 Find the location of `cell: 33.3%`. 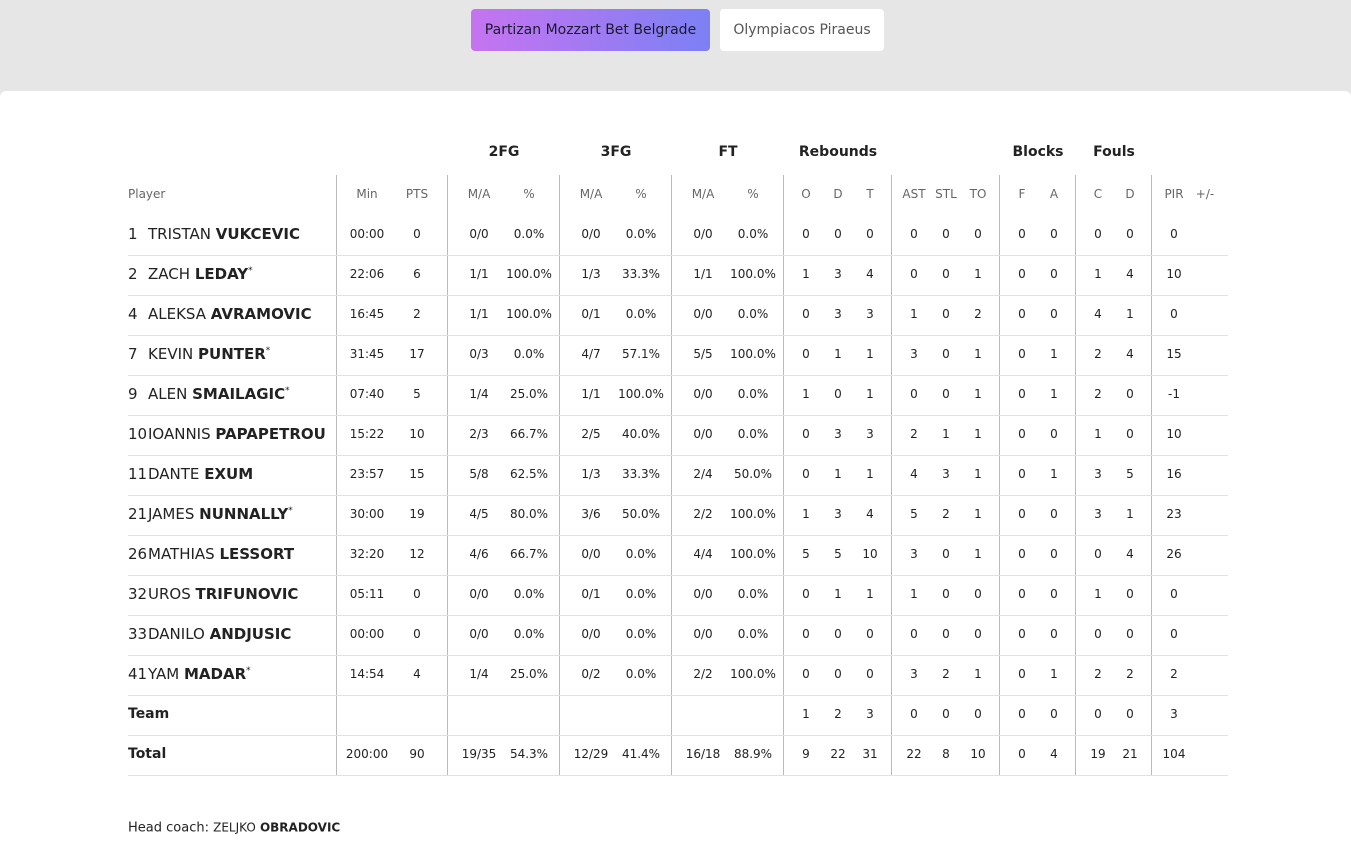

cell: 33.3% is located at coordinates (641, 274).